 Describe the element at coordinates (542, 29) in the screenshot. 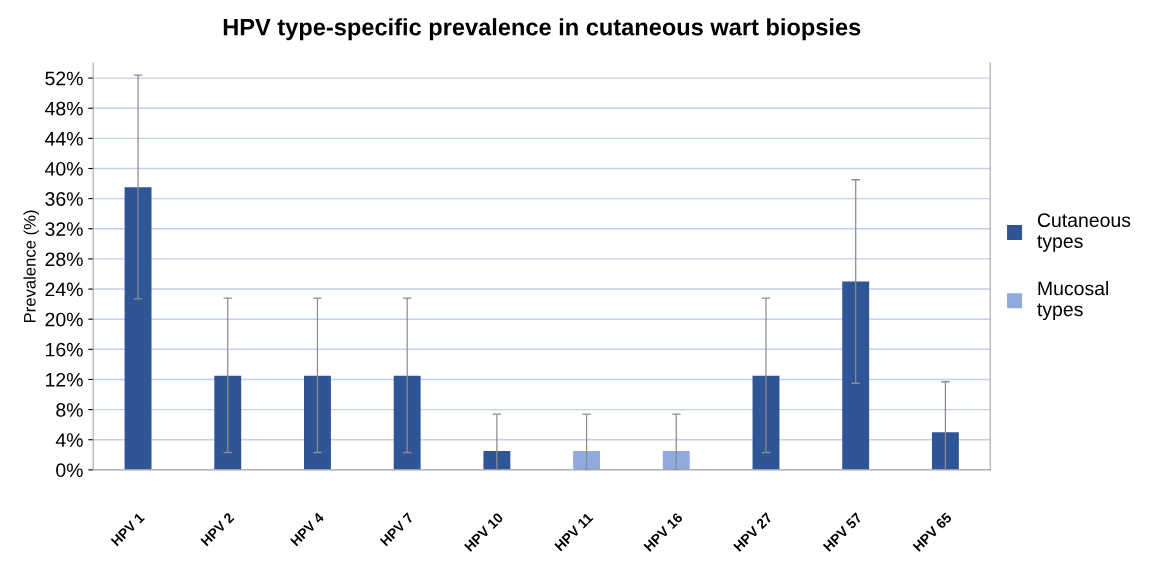

I see `chart-title: HPV type-specific prevalence in cutaneous wart biopsies` at that location.